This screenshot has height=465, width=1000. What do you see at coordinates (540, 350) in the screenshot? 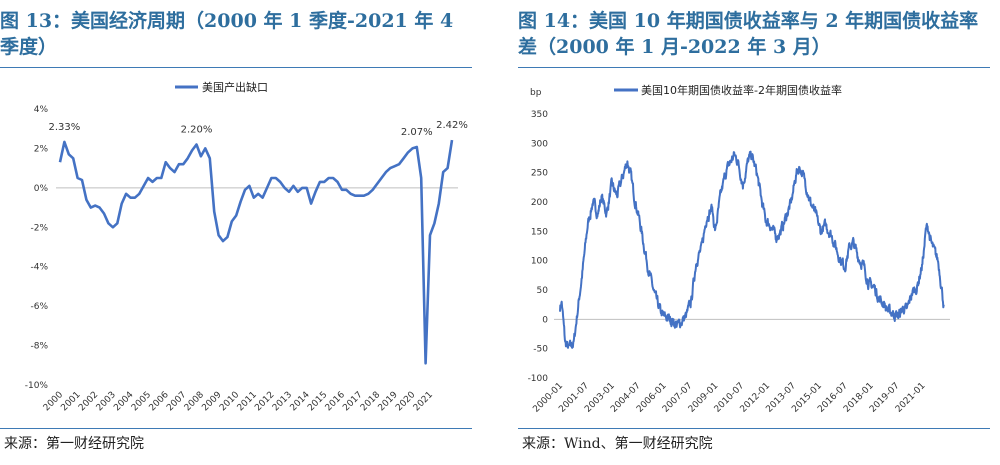
I see `y-tick-label: -50` at bounding box center [540, 350].